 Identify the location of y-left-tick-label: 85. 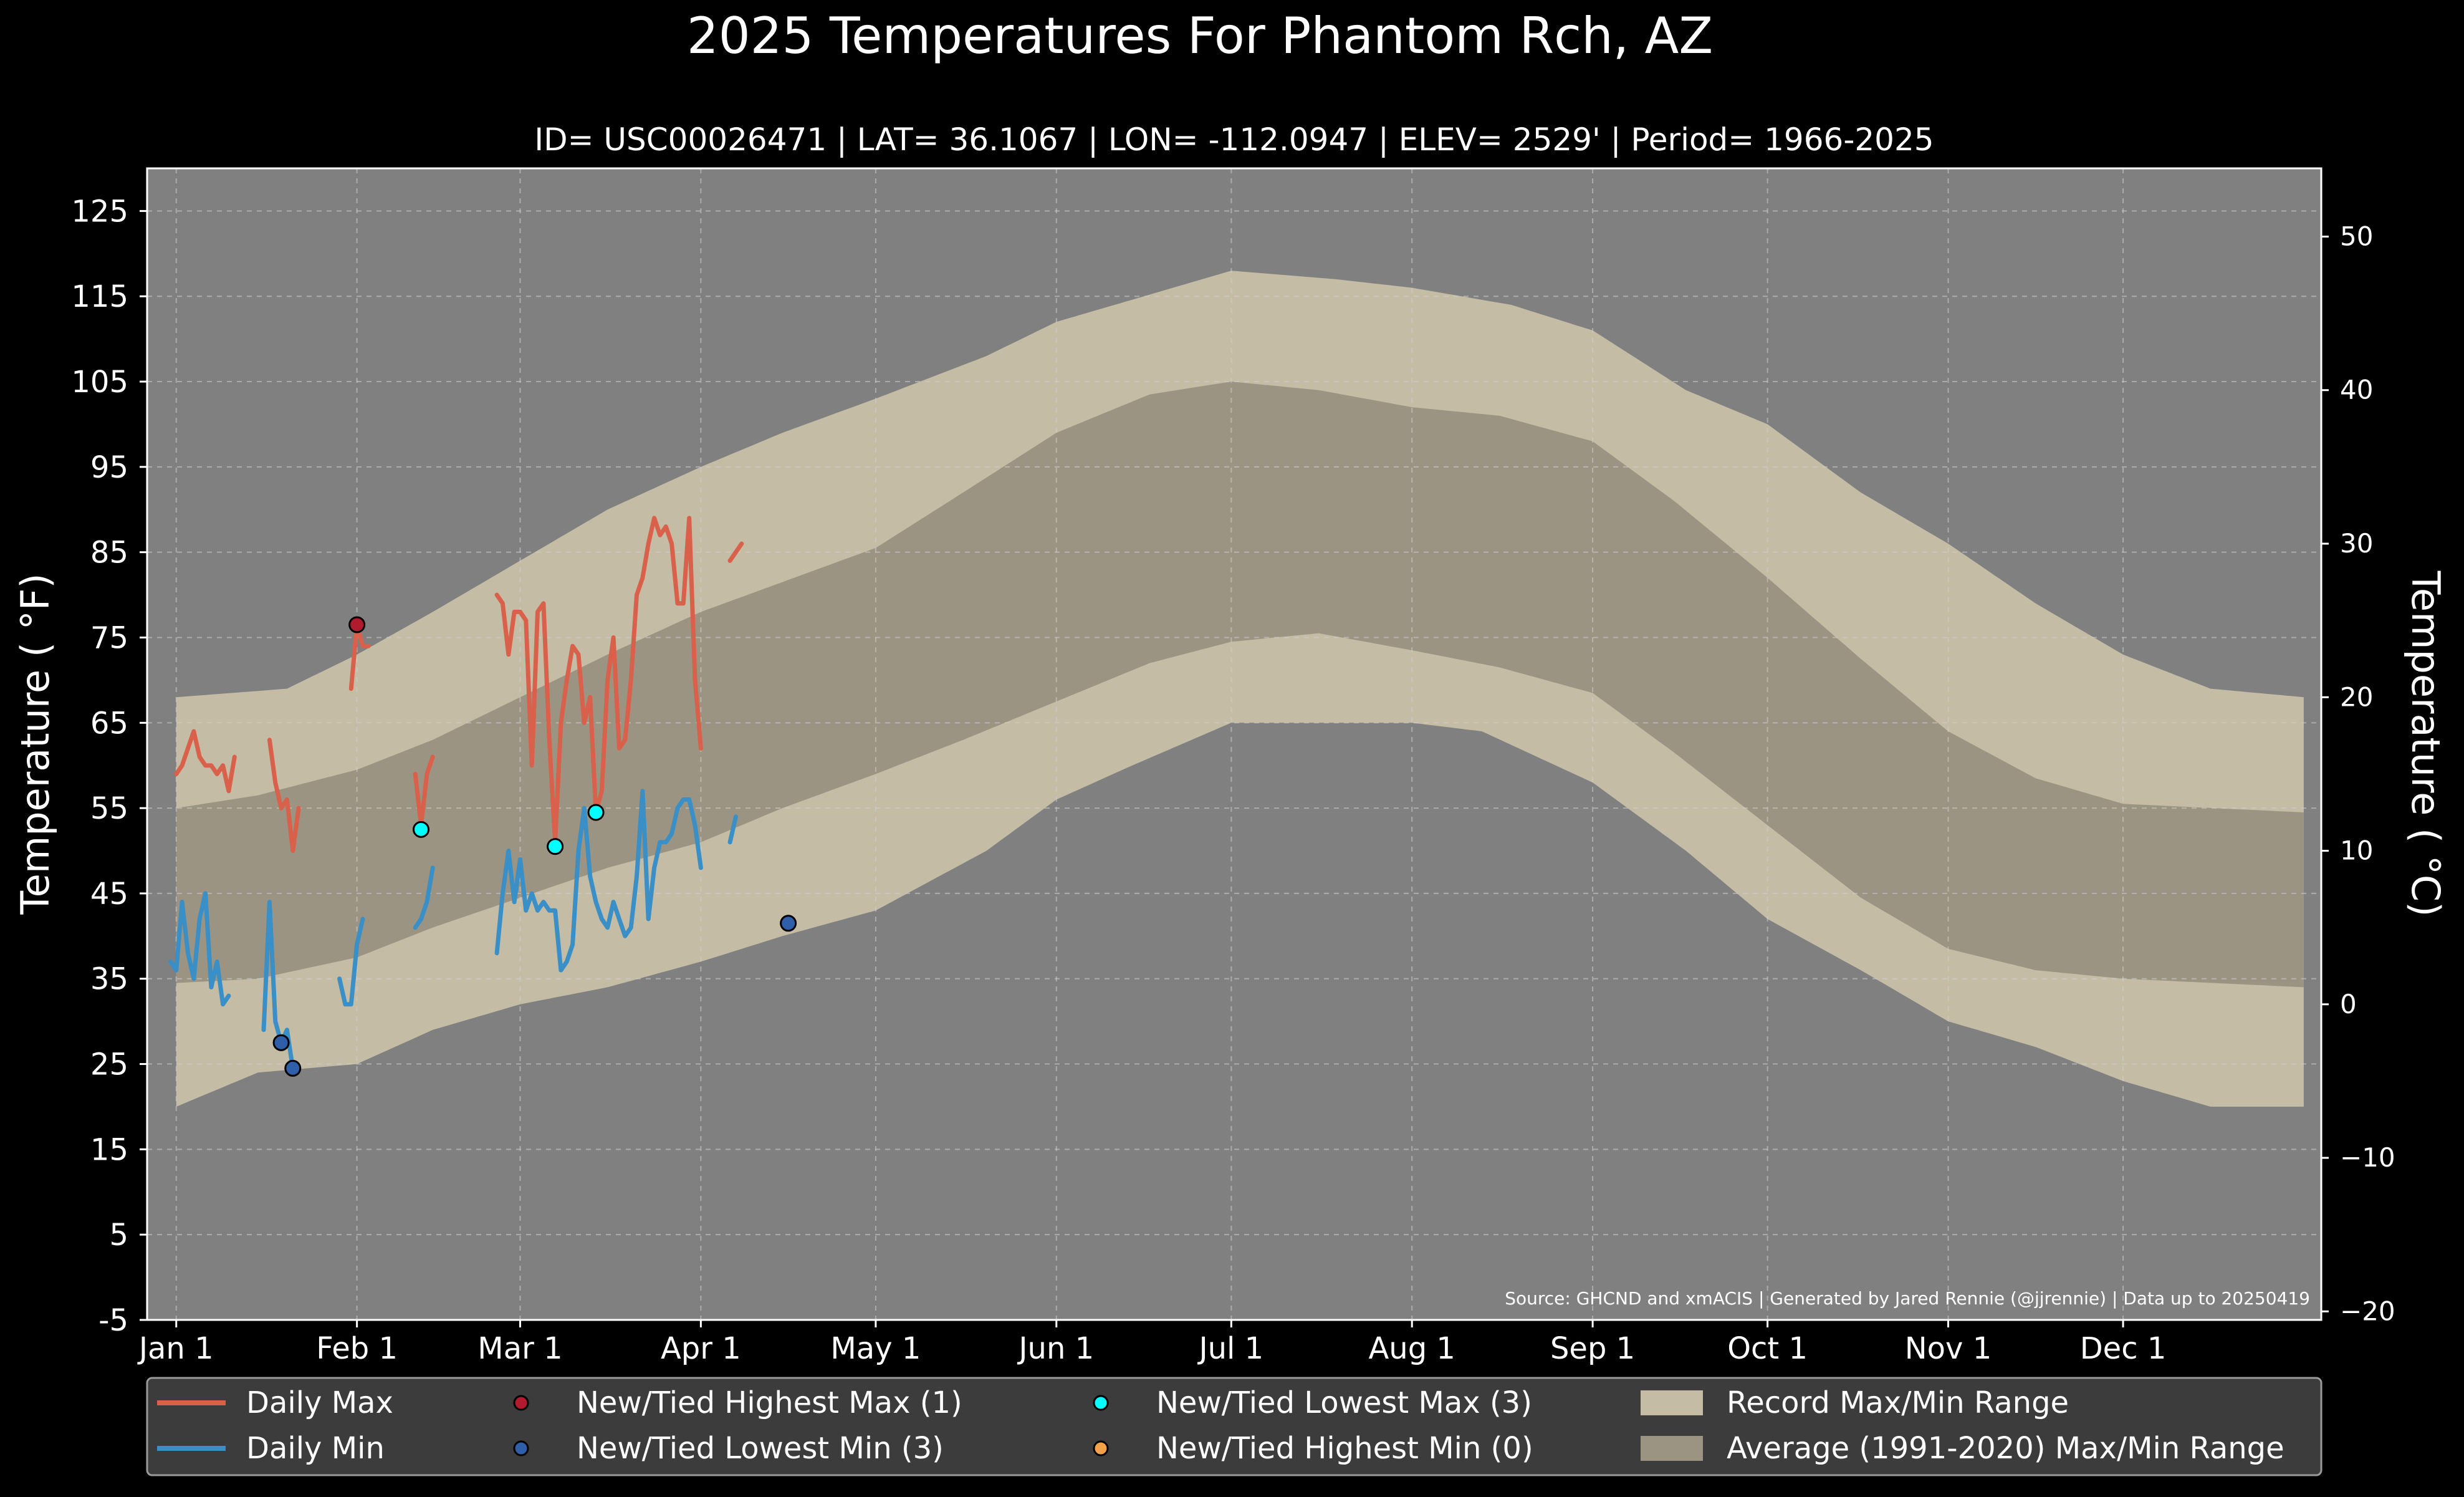
(109, 553).